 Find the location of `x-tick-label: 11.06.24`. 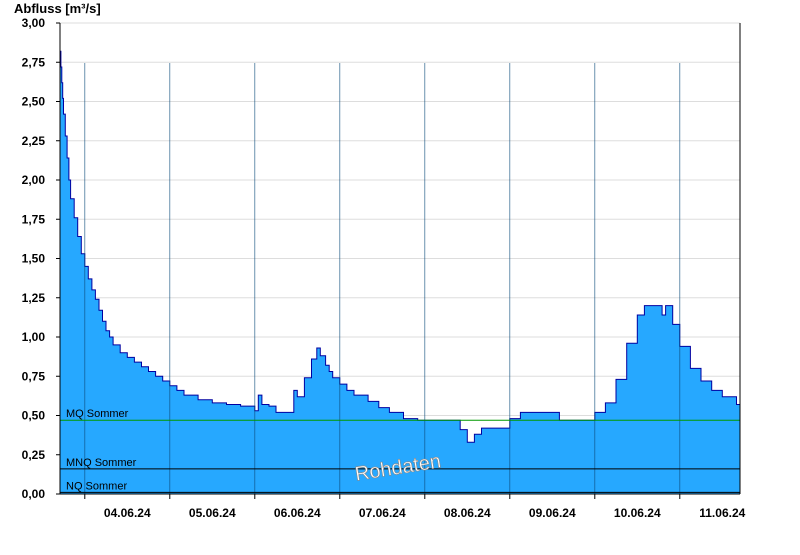

x-tick-label: 11.06.24 is located at coordinates (722, 513).